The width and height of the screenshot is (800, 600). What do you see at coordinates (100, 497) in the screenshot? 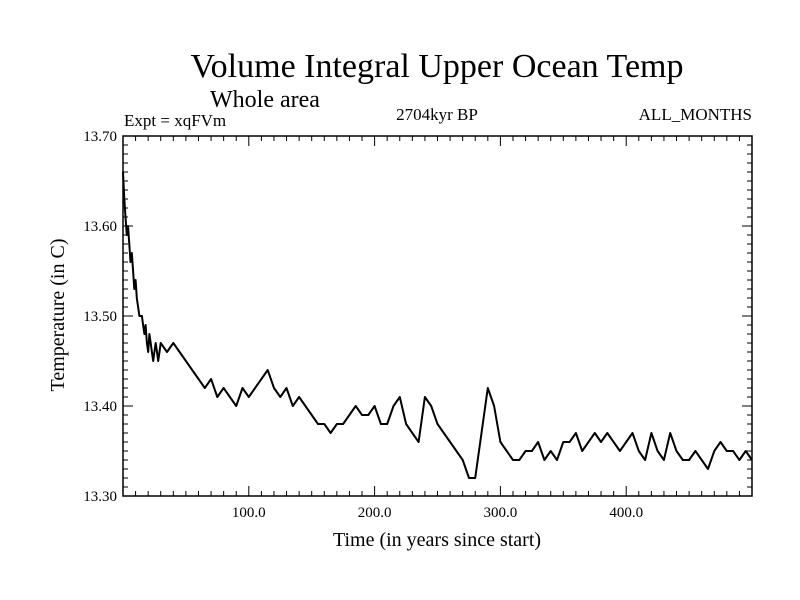
I see `y-tick-label: 13.30` at bounding box center [100, 497].